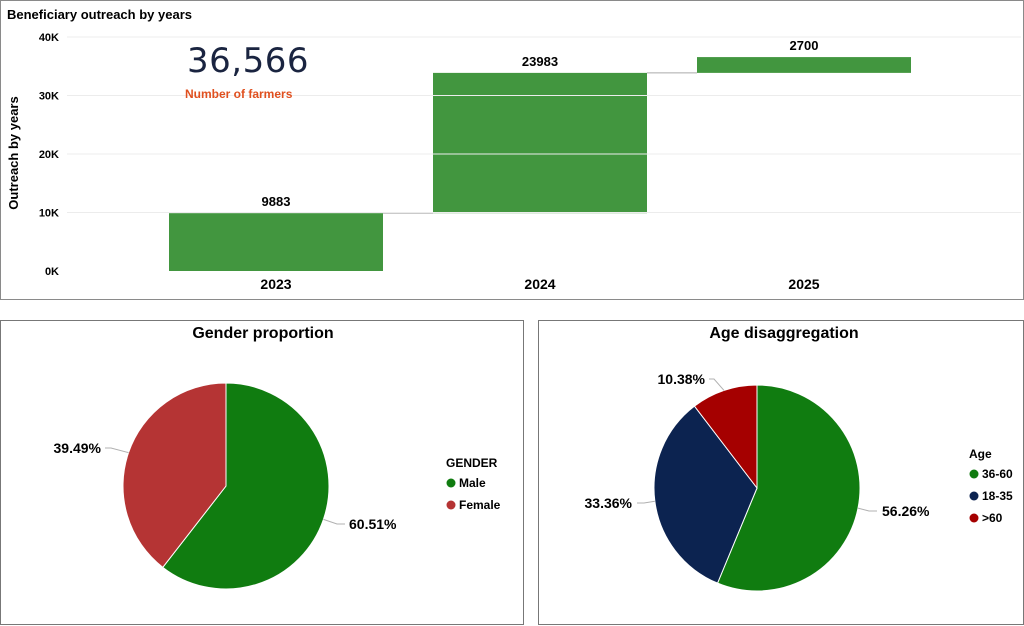 The height and width of the screenshot is (626, 1024). I want to click on kpi-number-of-farmers-value: 36,566, so click(248, 61).